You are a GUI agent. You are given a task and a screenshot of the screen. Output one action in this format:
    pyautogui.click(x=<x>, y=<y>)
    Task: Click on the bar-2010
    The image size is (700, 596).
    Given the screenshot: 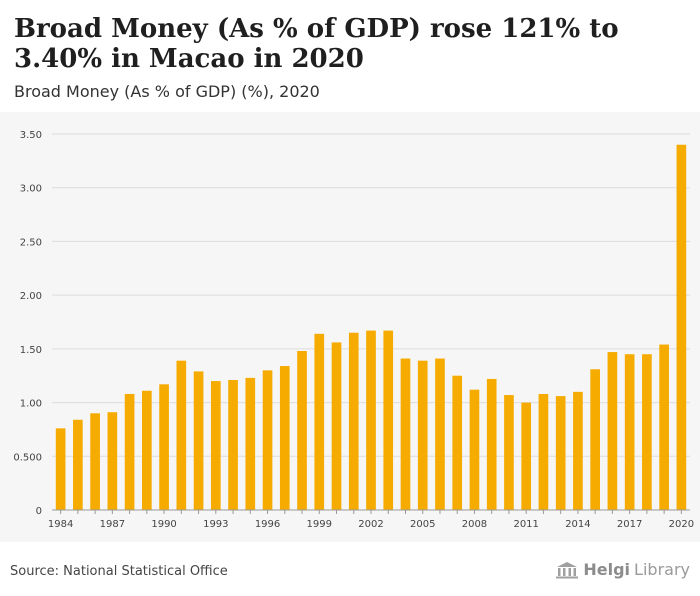 What is the action you would take?
    pyautogui.click(x=509, y=452)
    